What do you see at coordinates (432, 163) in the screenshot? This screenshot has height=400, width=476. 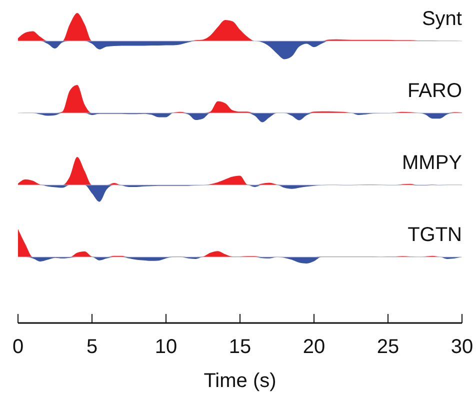 I see `chart-title: MMPY` at bounding box center [432, 163].